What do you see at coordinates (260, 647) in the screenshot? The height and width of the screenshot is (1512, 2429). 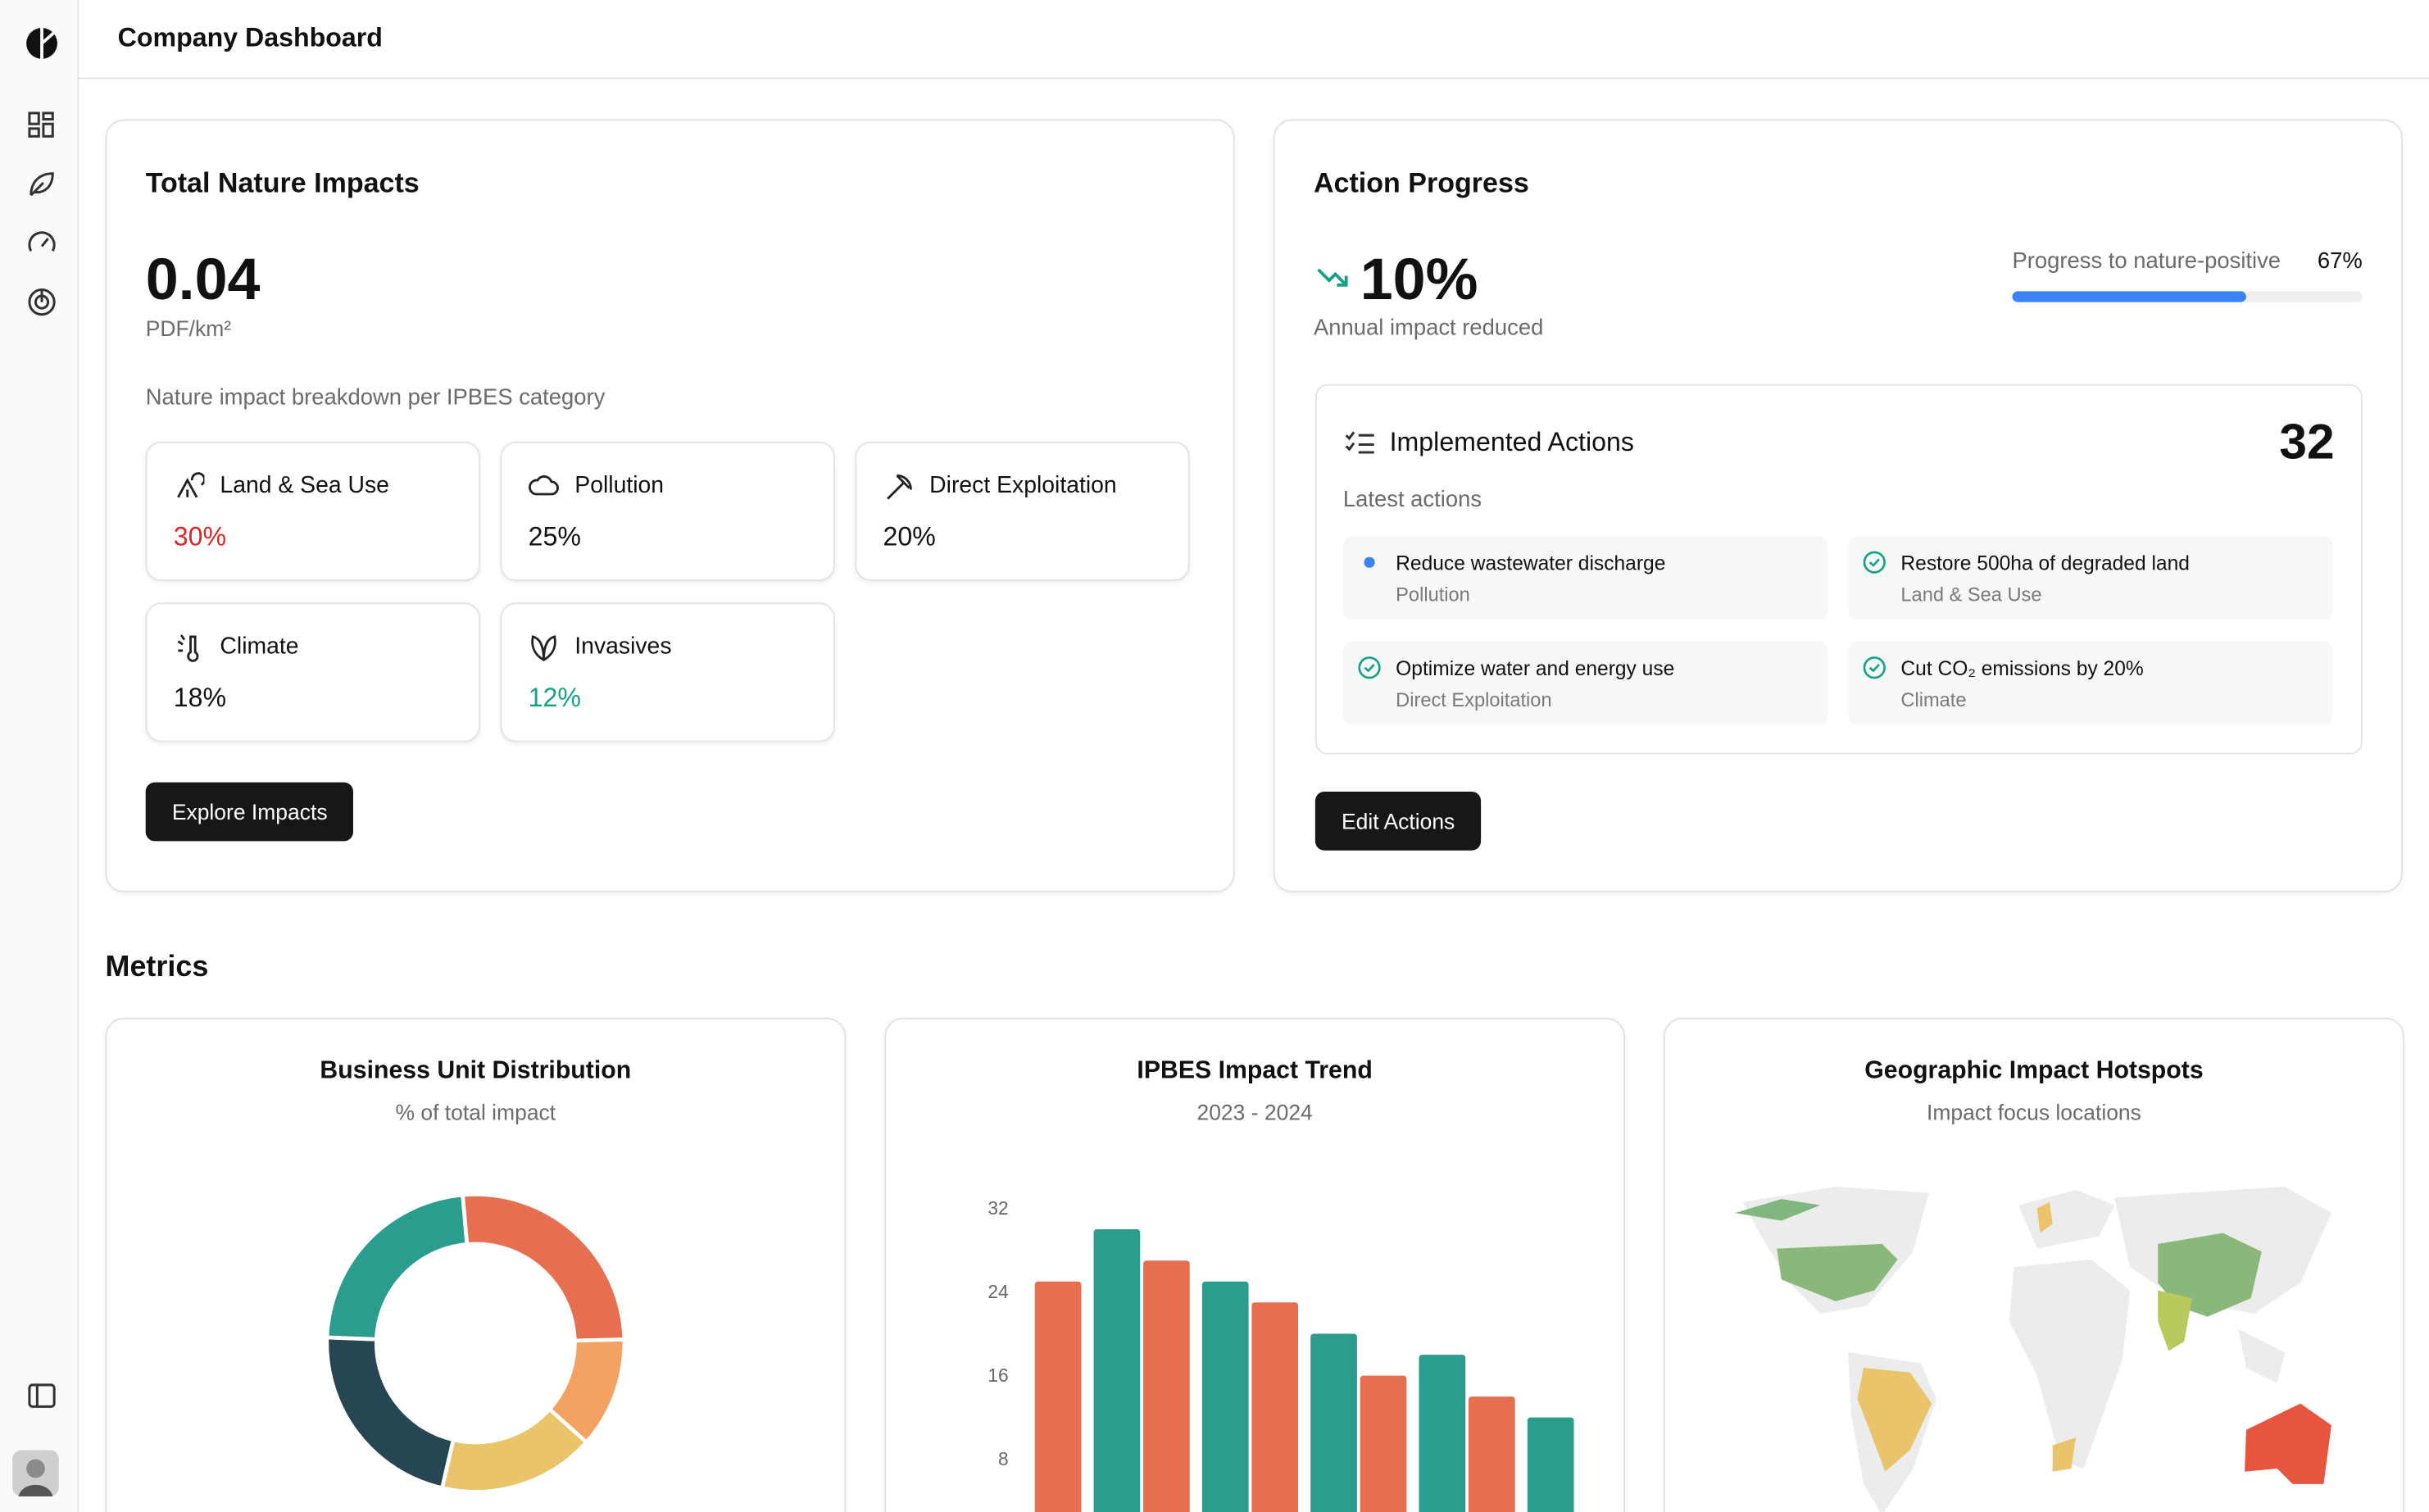 I see `category-name: Climate` at bounding box center [260, 647].